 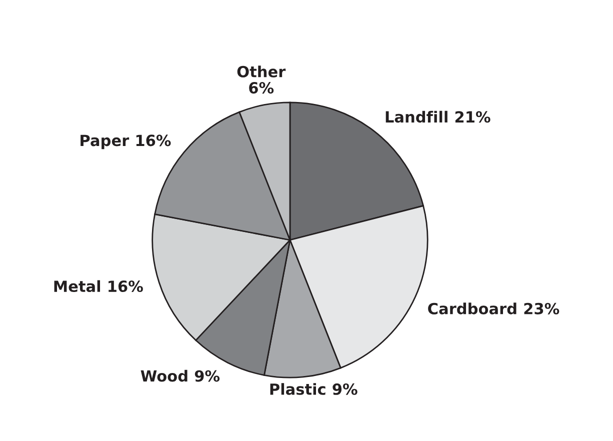 I want to click on data-label: 23%, so click(x=542, y=308).